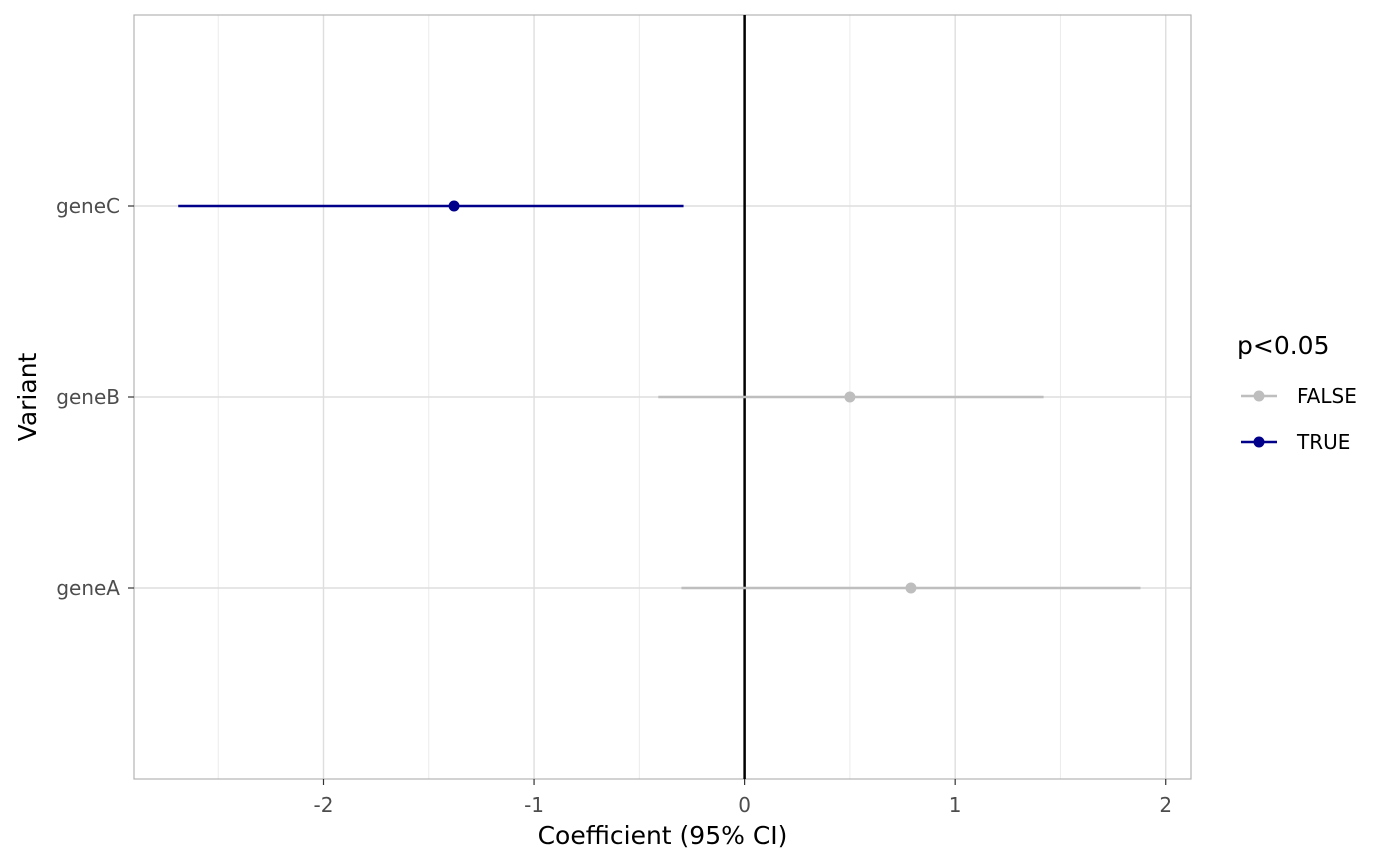 This screenshot has height=866, width=1400. I want to click on legend: p<0.05 FALSE TRUE, so click(1297, 392).